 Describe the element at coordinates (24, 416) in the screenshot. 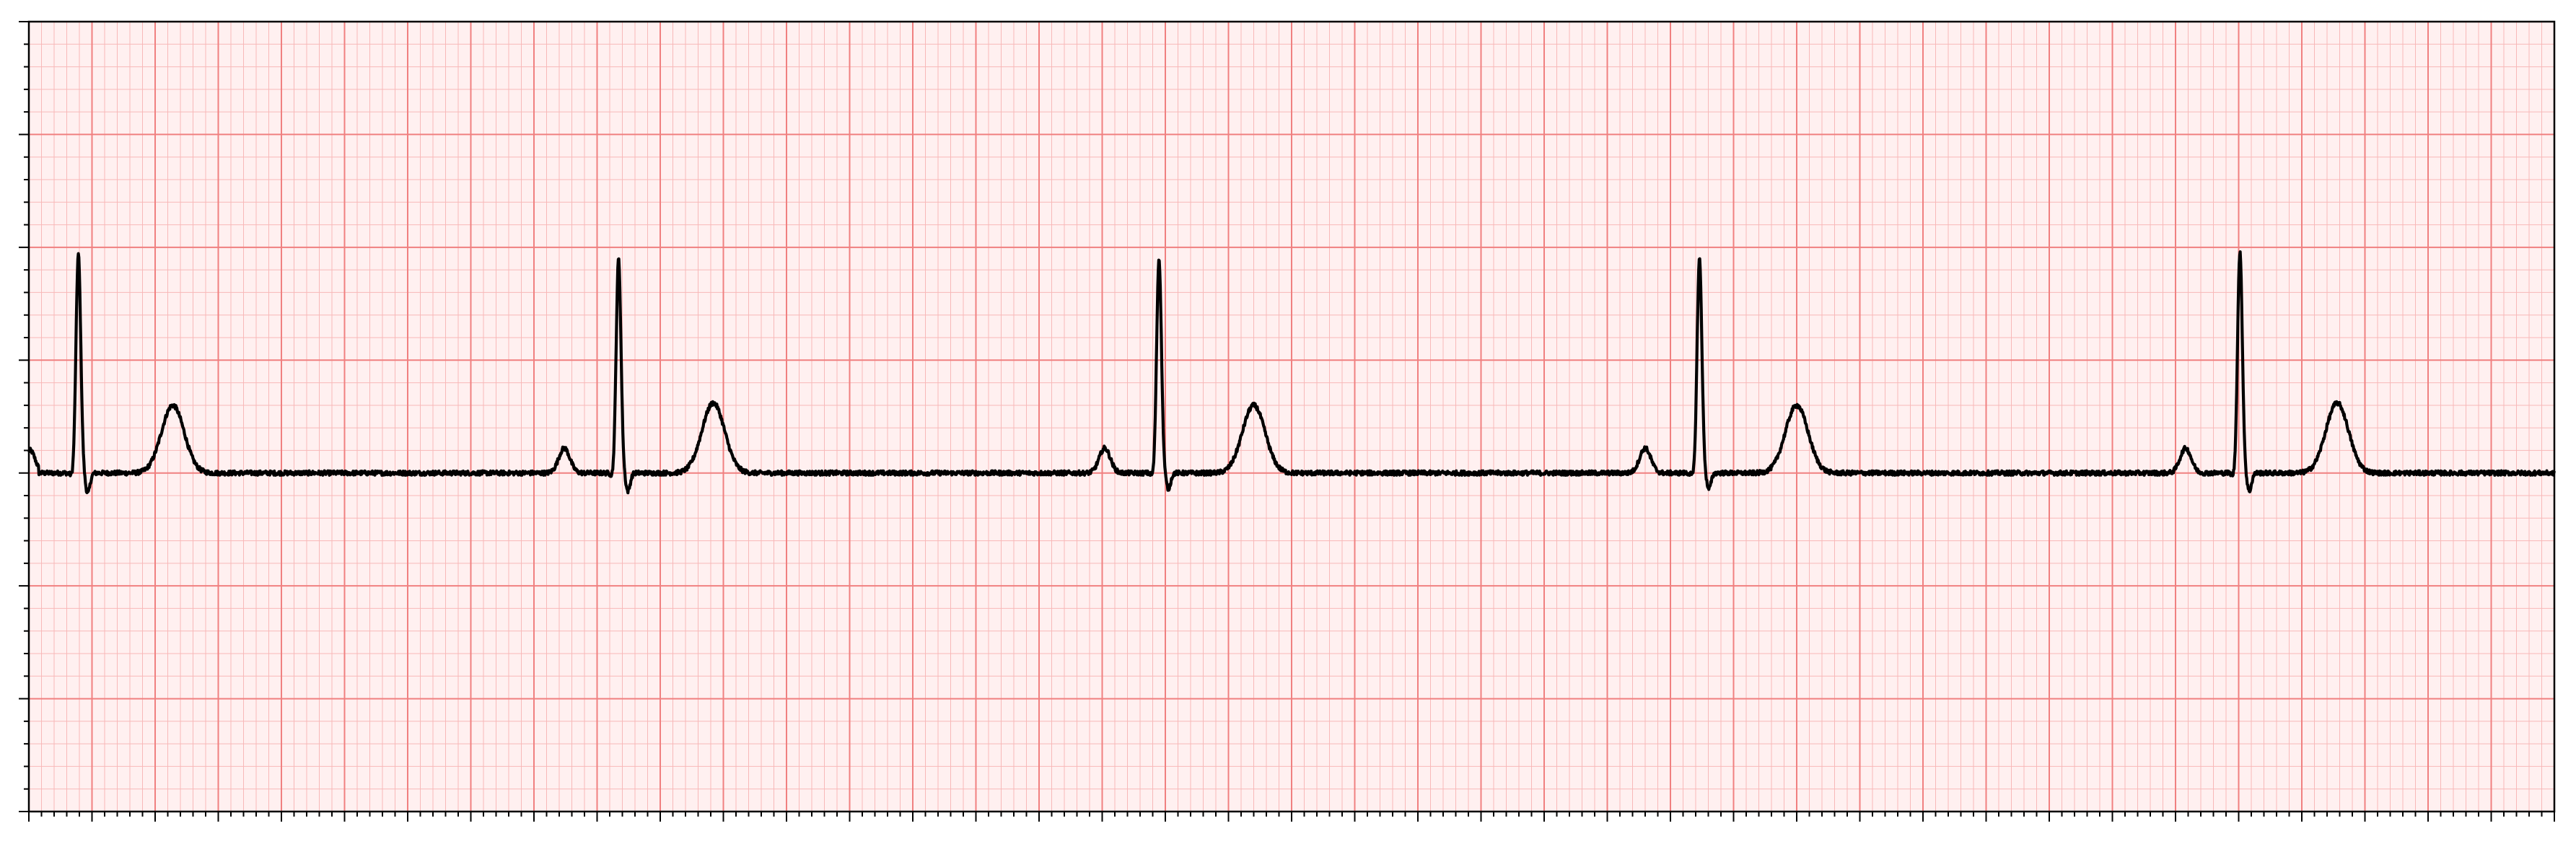

I see `y-axis-ticks` at that location.